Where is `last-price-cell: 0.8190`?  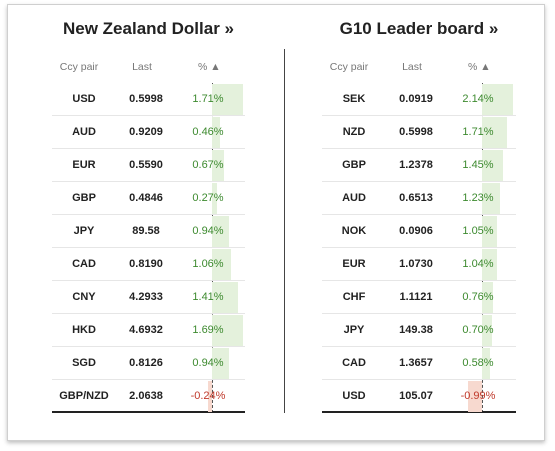 last-price-cell: 0.8190 is located at coordinates (146, 264).